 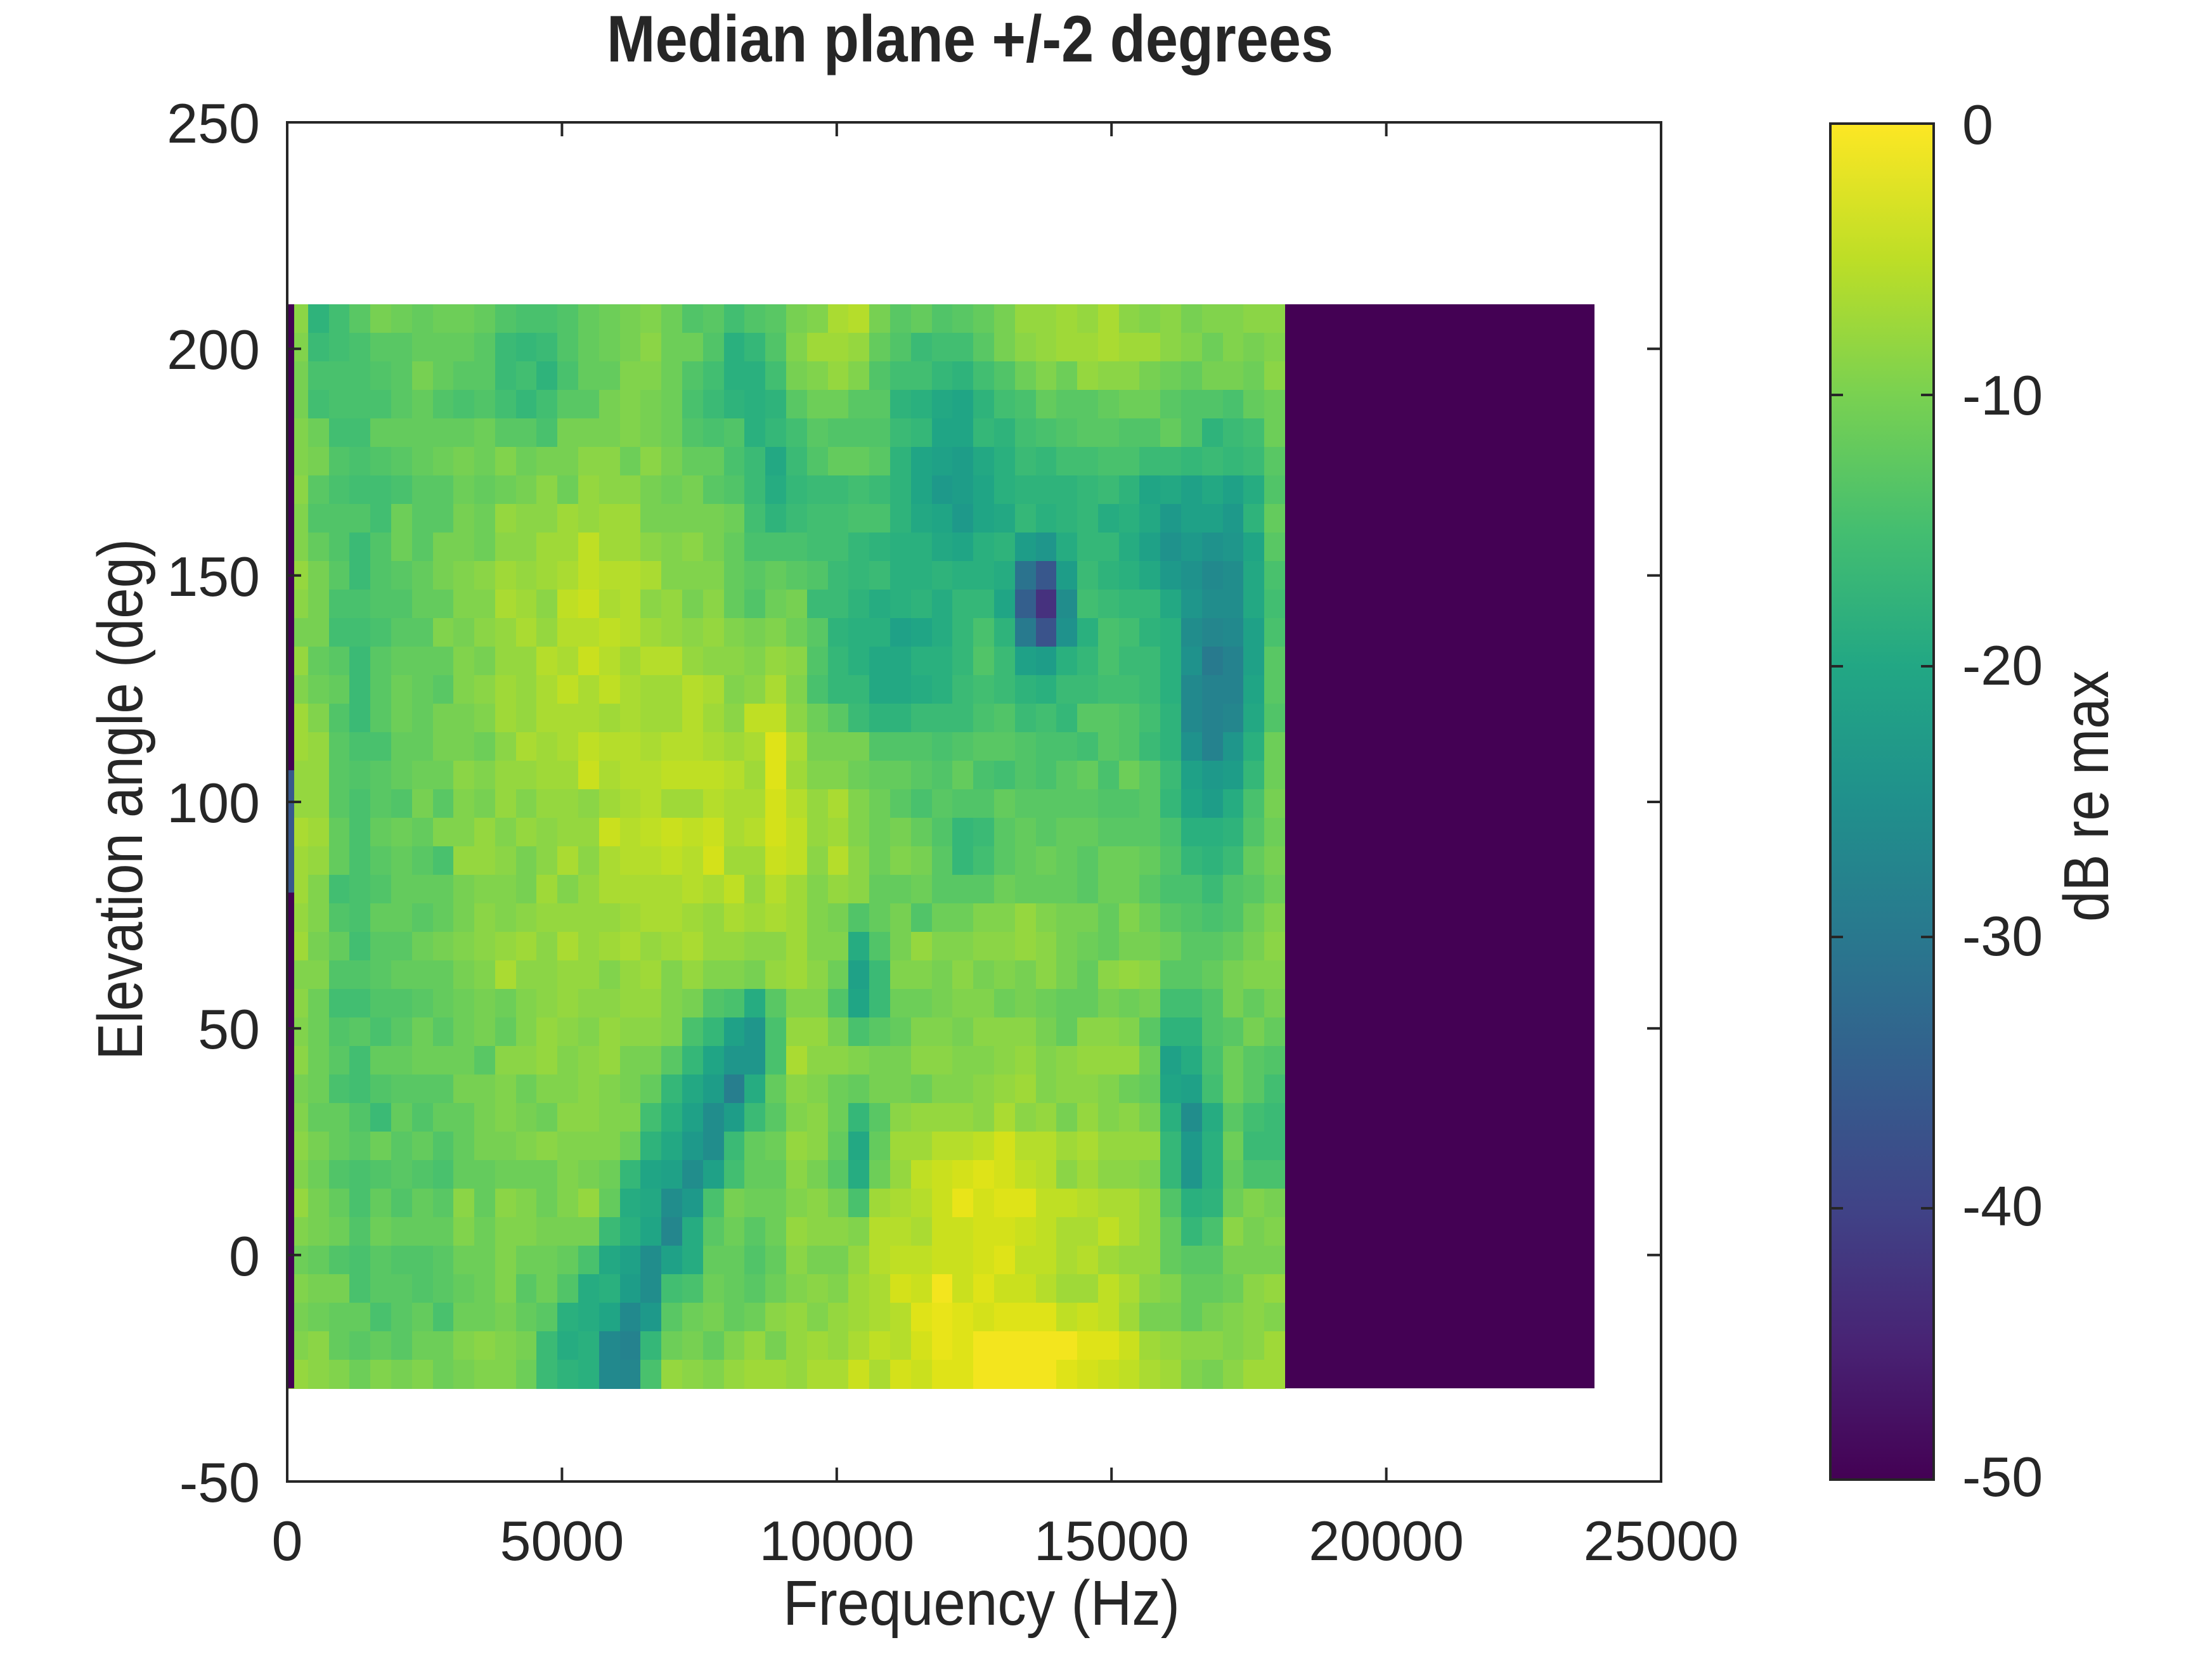 What do you see at coordinates (213, 123) in the screenshot?
I see `svg-text: 250` at bounding box center [213, 123].